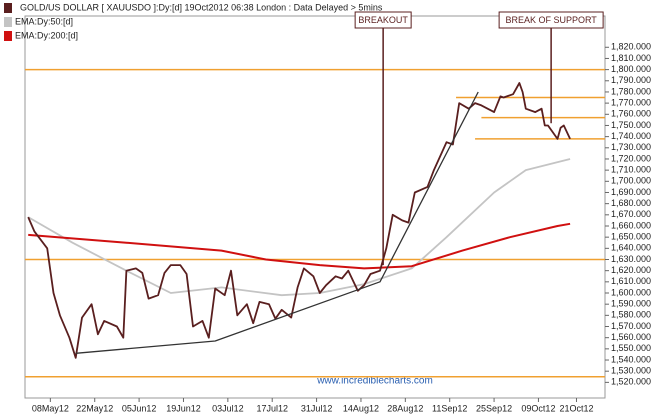  Describe the element at coordinates (272, 408) in the screenshot. I see `x-tick-label: 17Jul12` at that location.